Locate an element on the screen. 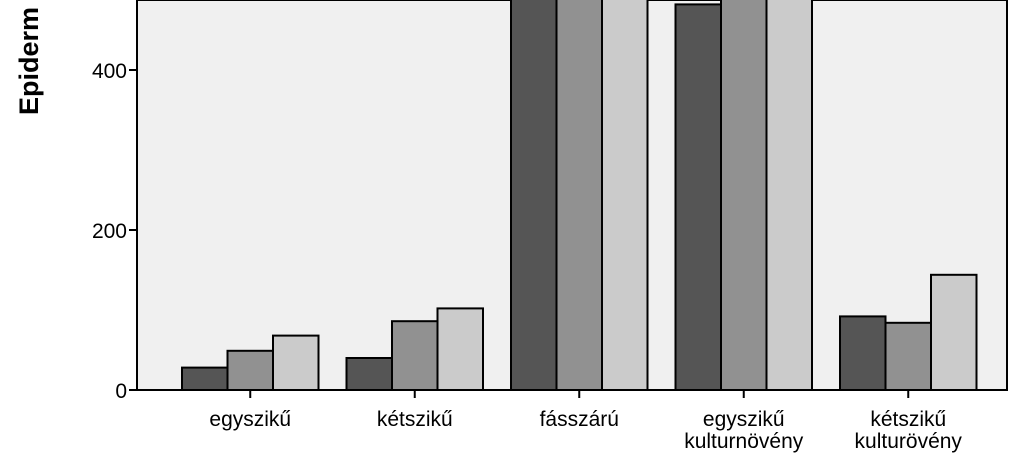 The image size is (1024, 472). category-label-4: kétszikű kulturövény is located at coordinates (909, 430).